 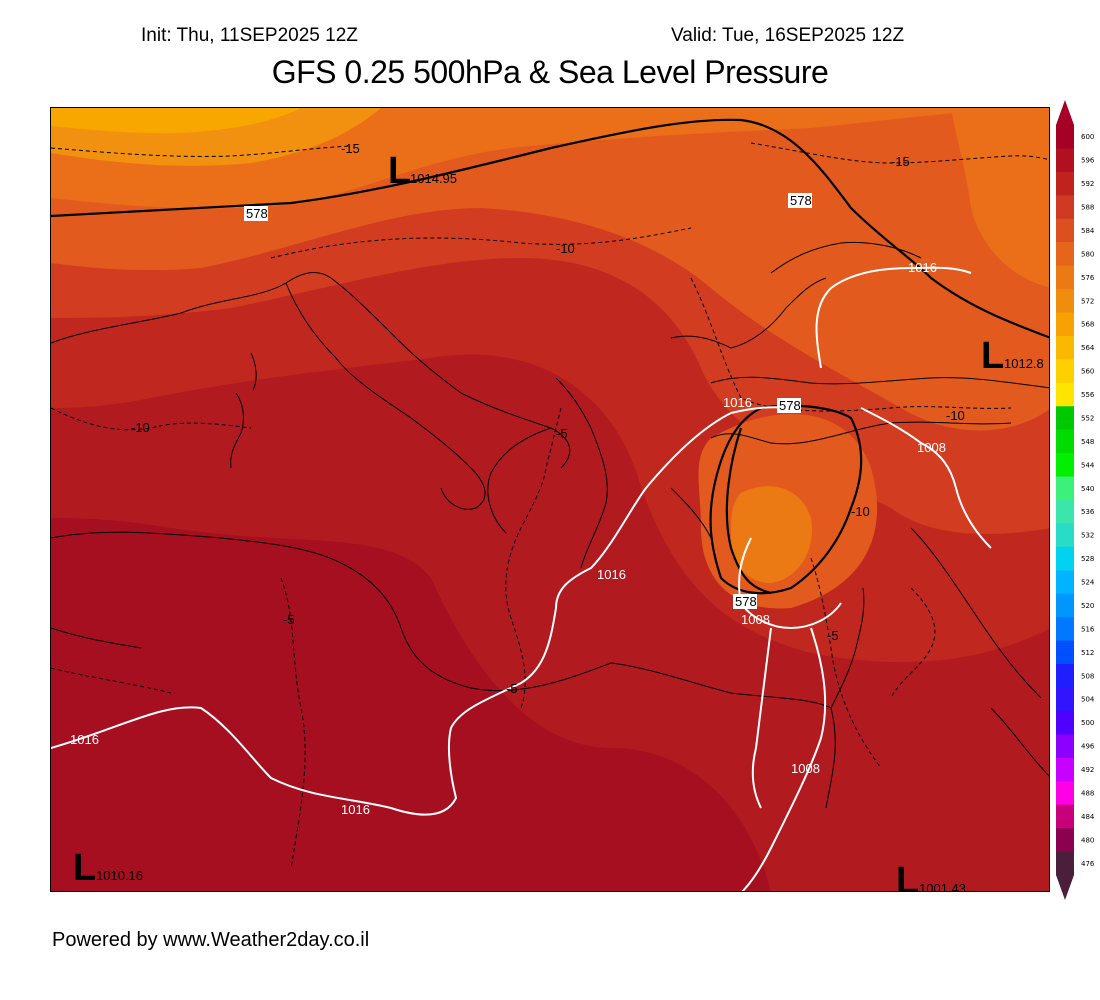 What do you see at coordinates (1088, 348) in the screenshot?
I see `colorbar-label: 564` at bounding box center [1088, 348].